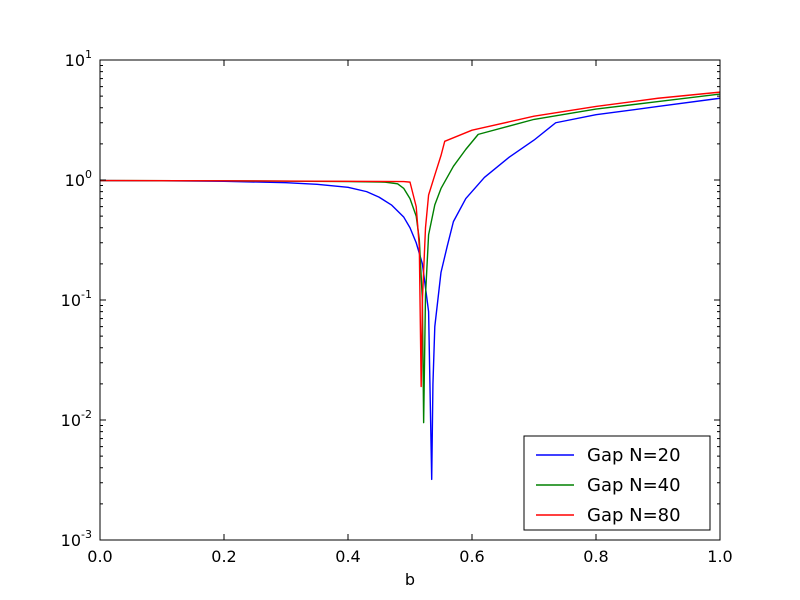 Image resolution: width=800 pixels, height=600 pixels. Describe the element at coordinates (223, 556) in the screenshot. I see `x-tick-label: 0.2` at that location.